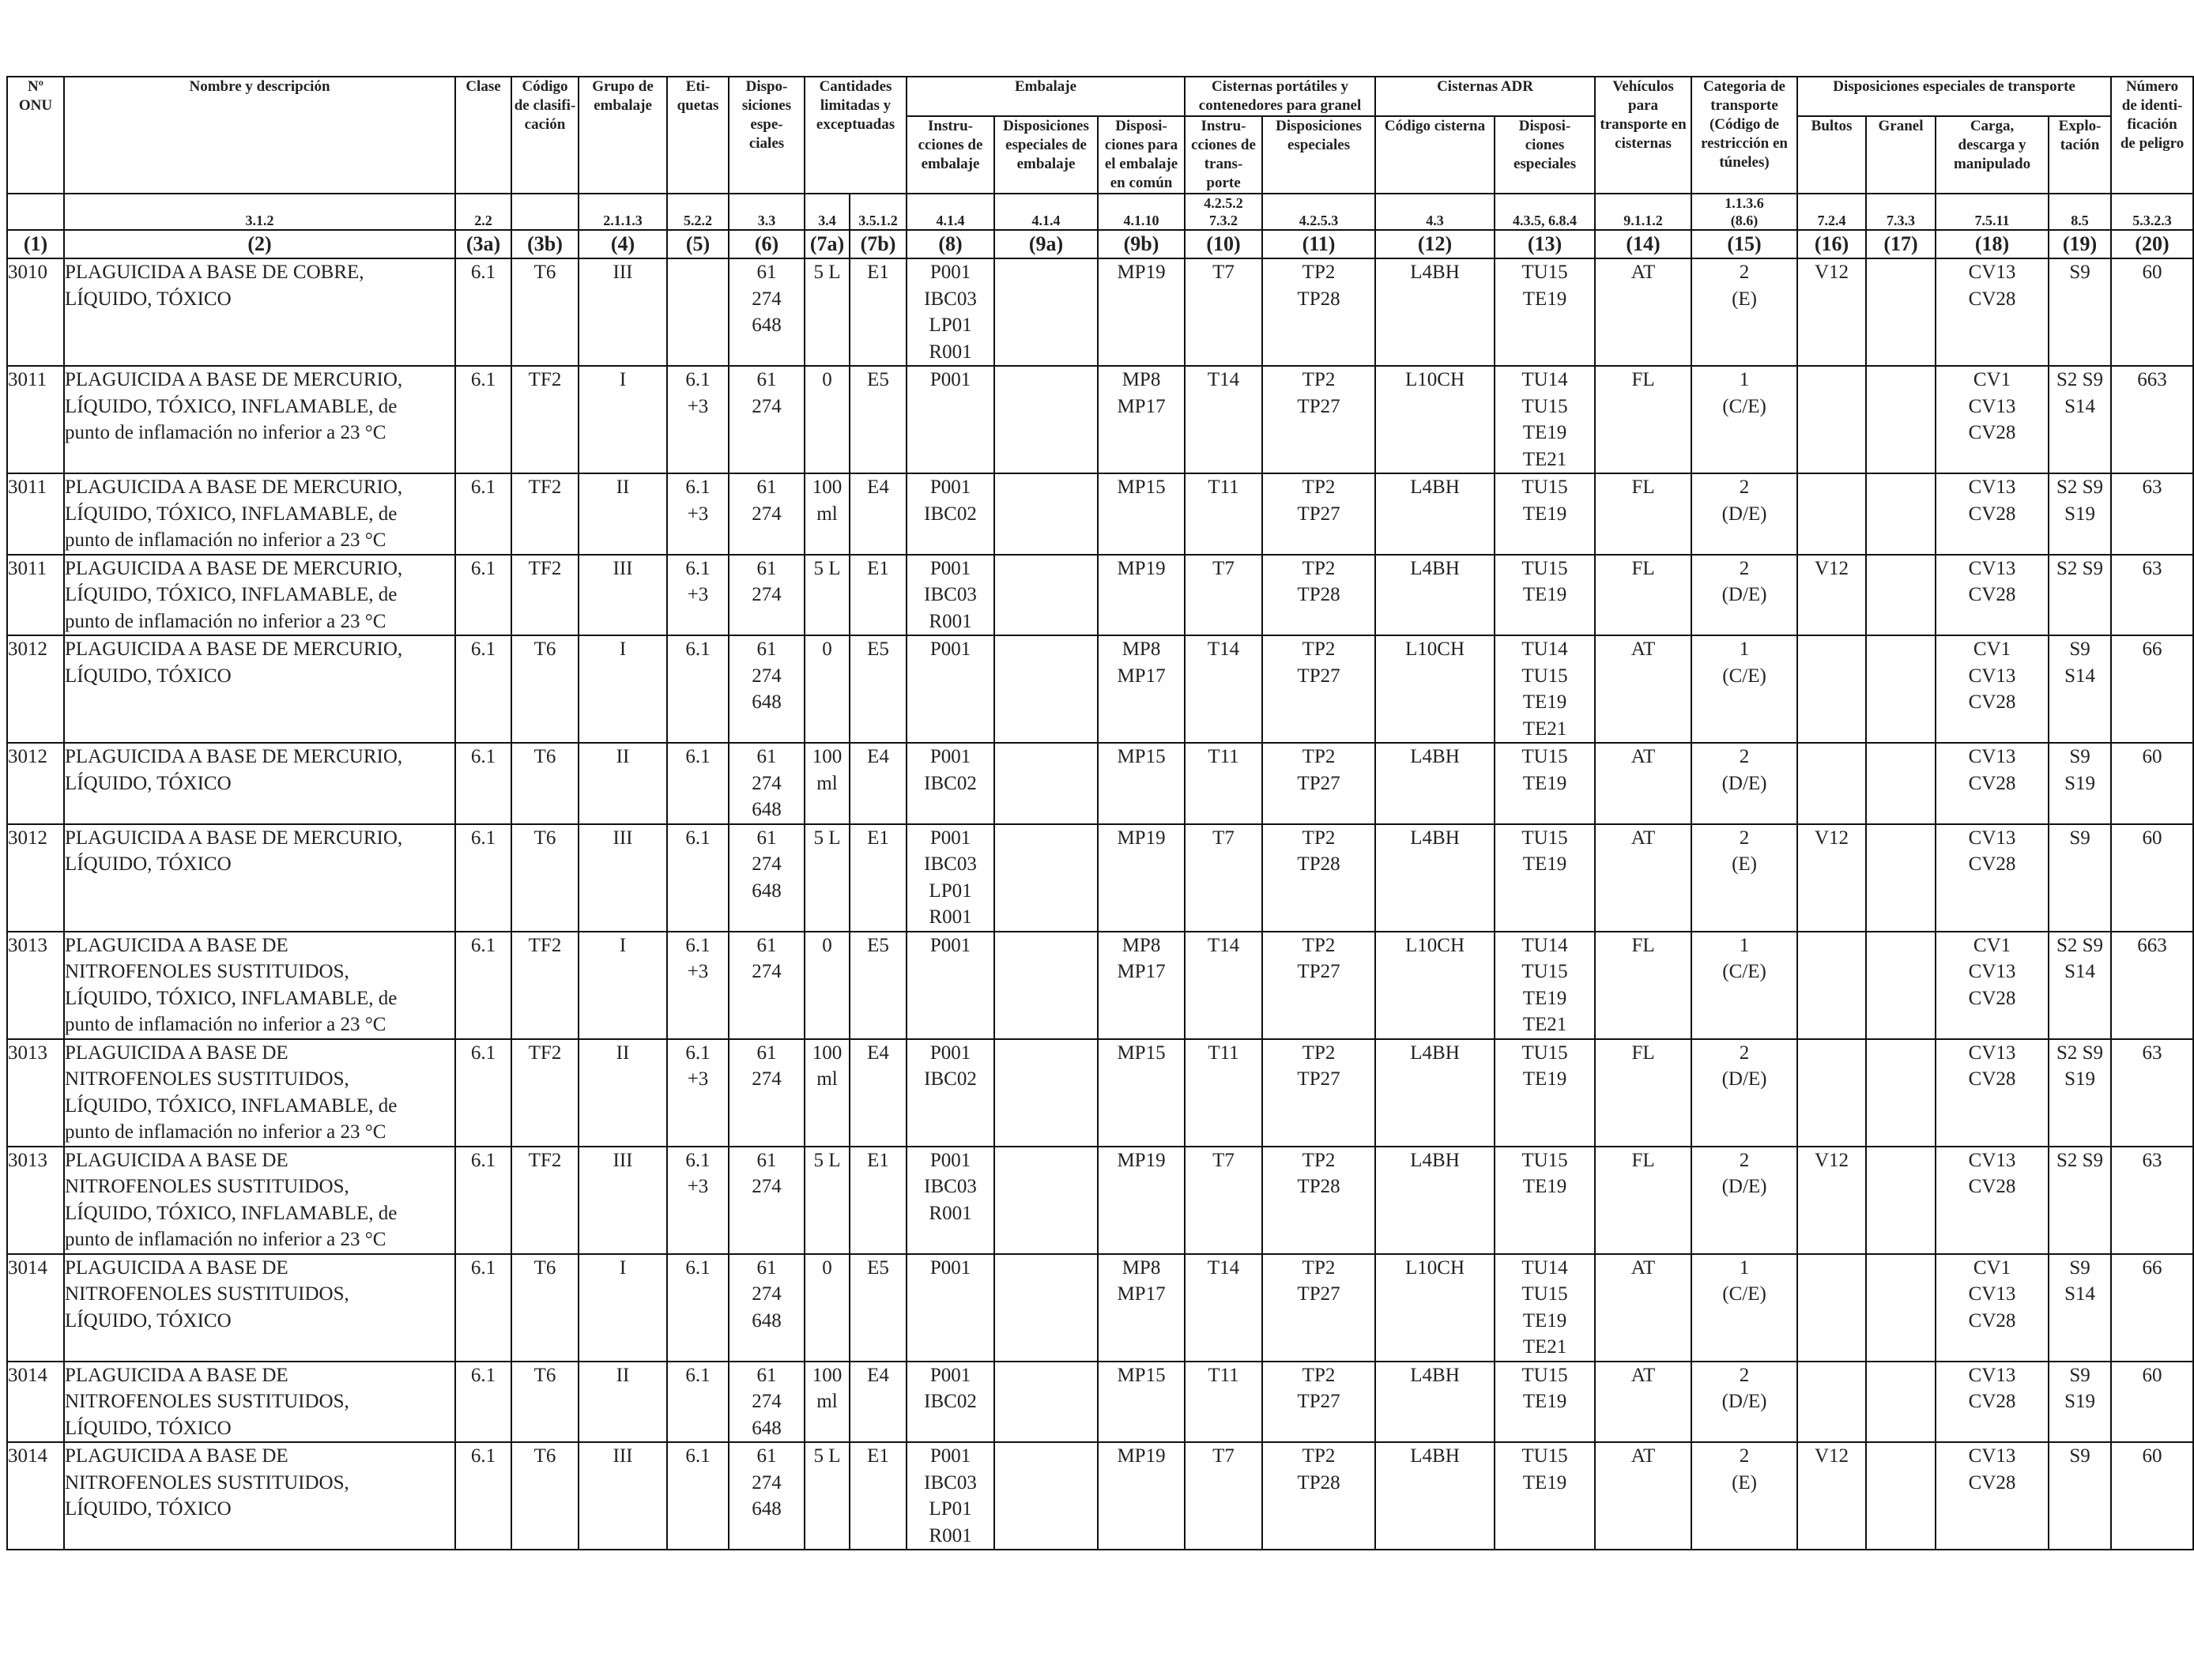 This screenshot has height=1680, width=2194. I want to click on cell-operation: S9 S14, so click(2080, 1307).